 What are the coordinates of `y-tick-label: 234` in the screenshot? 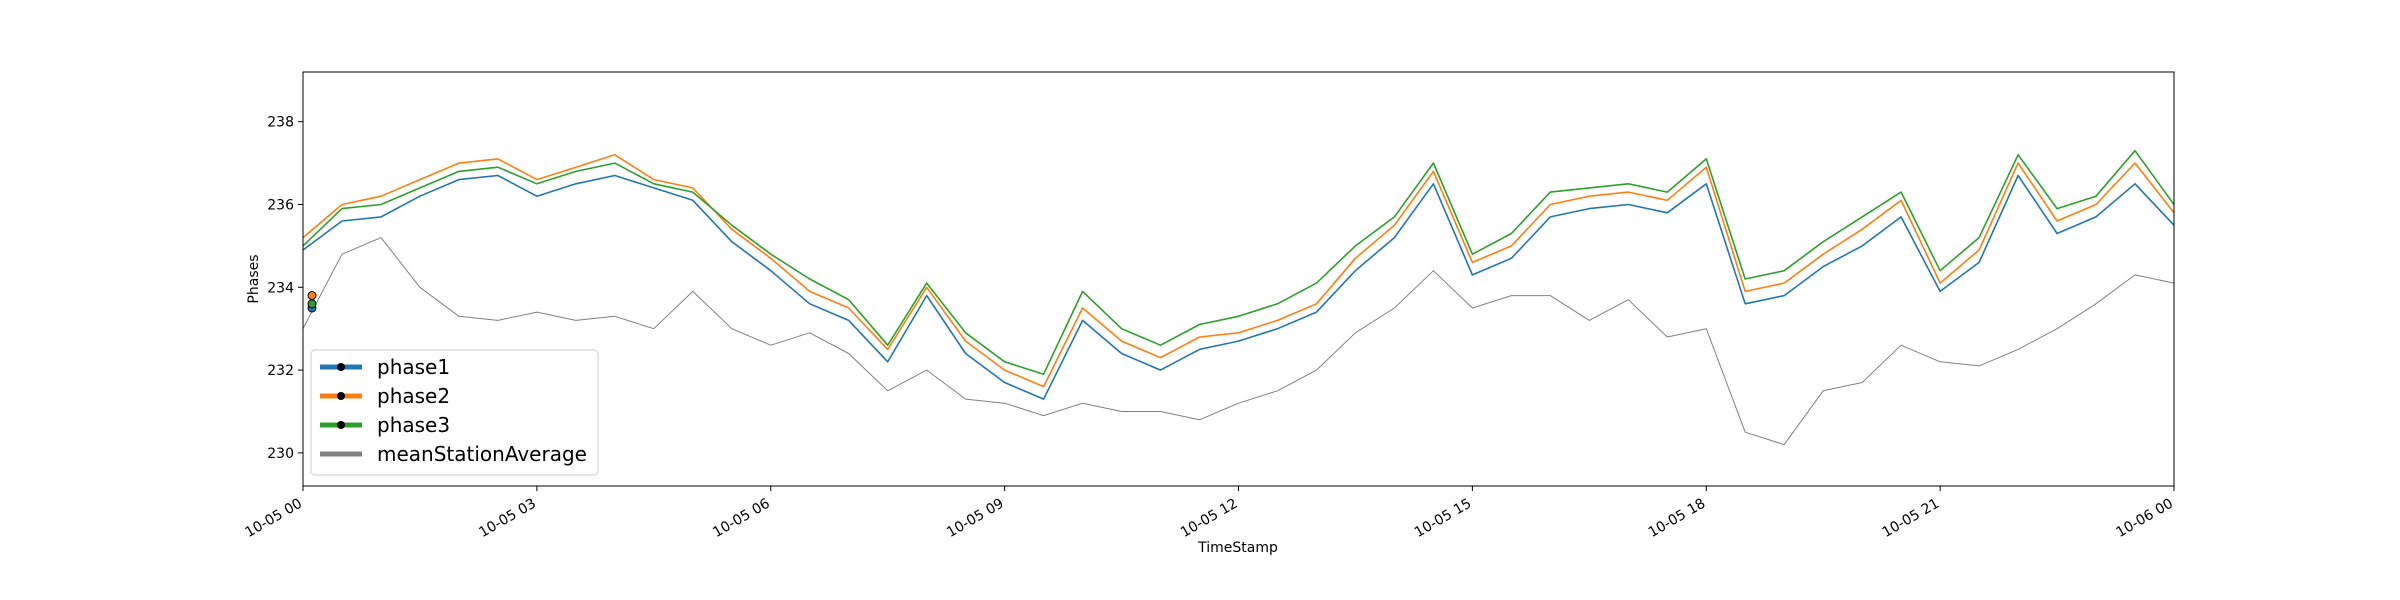 It's located at (280, 288).